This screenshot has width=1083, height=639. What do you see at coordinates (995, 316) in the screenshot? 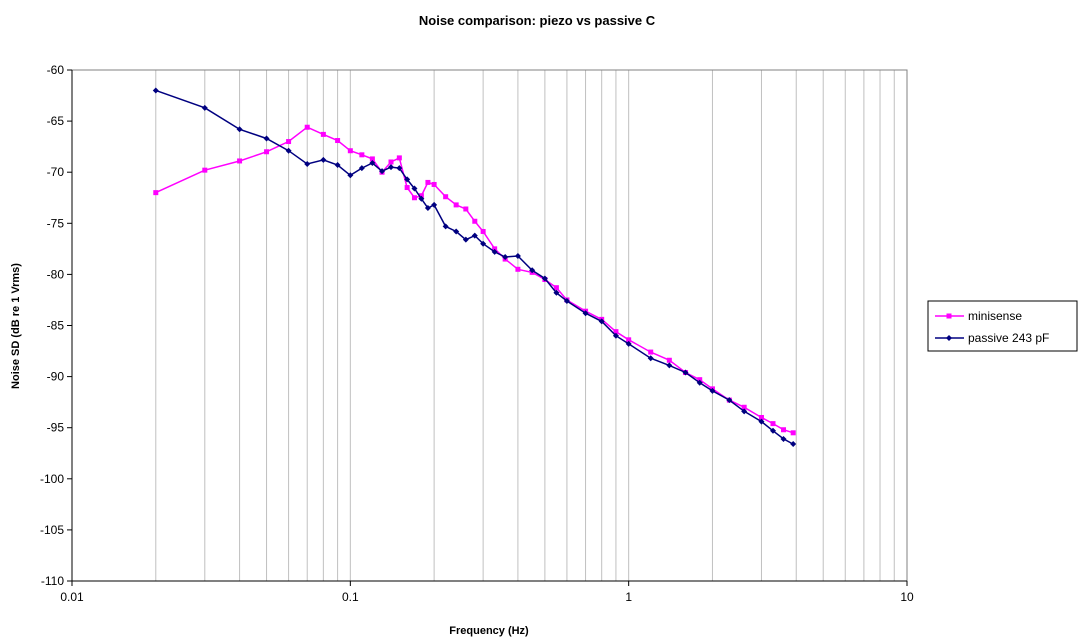
I see `legend-label-minisense: minisense` at bounding box center [995, 316].